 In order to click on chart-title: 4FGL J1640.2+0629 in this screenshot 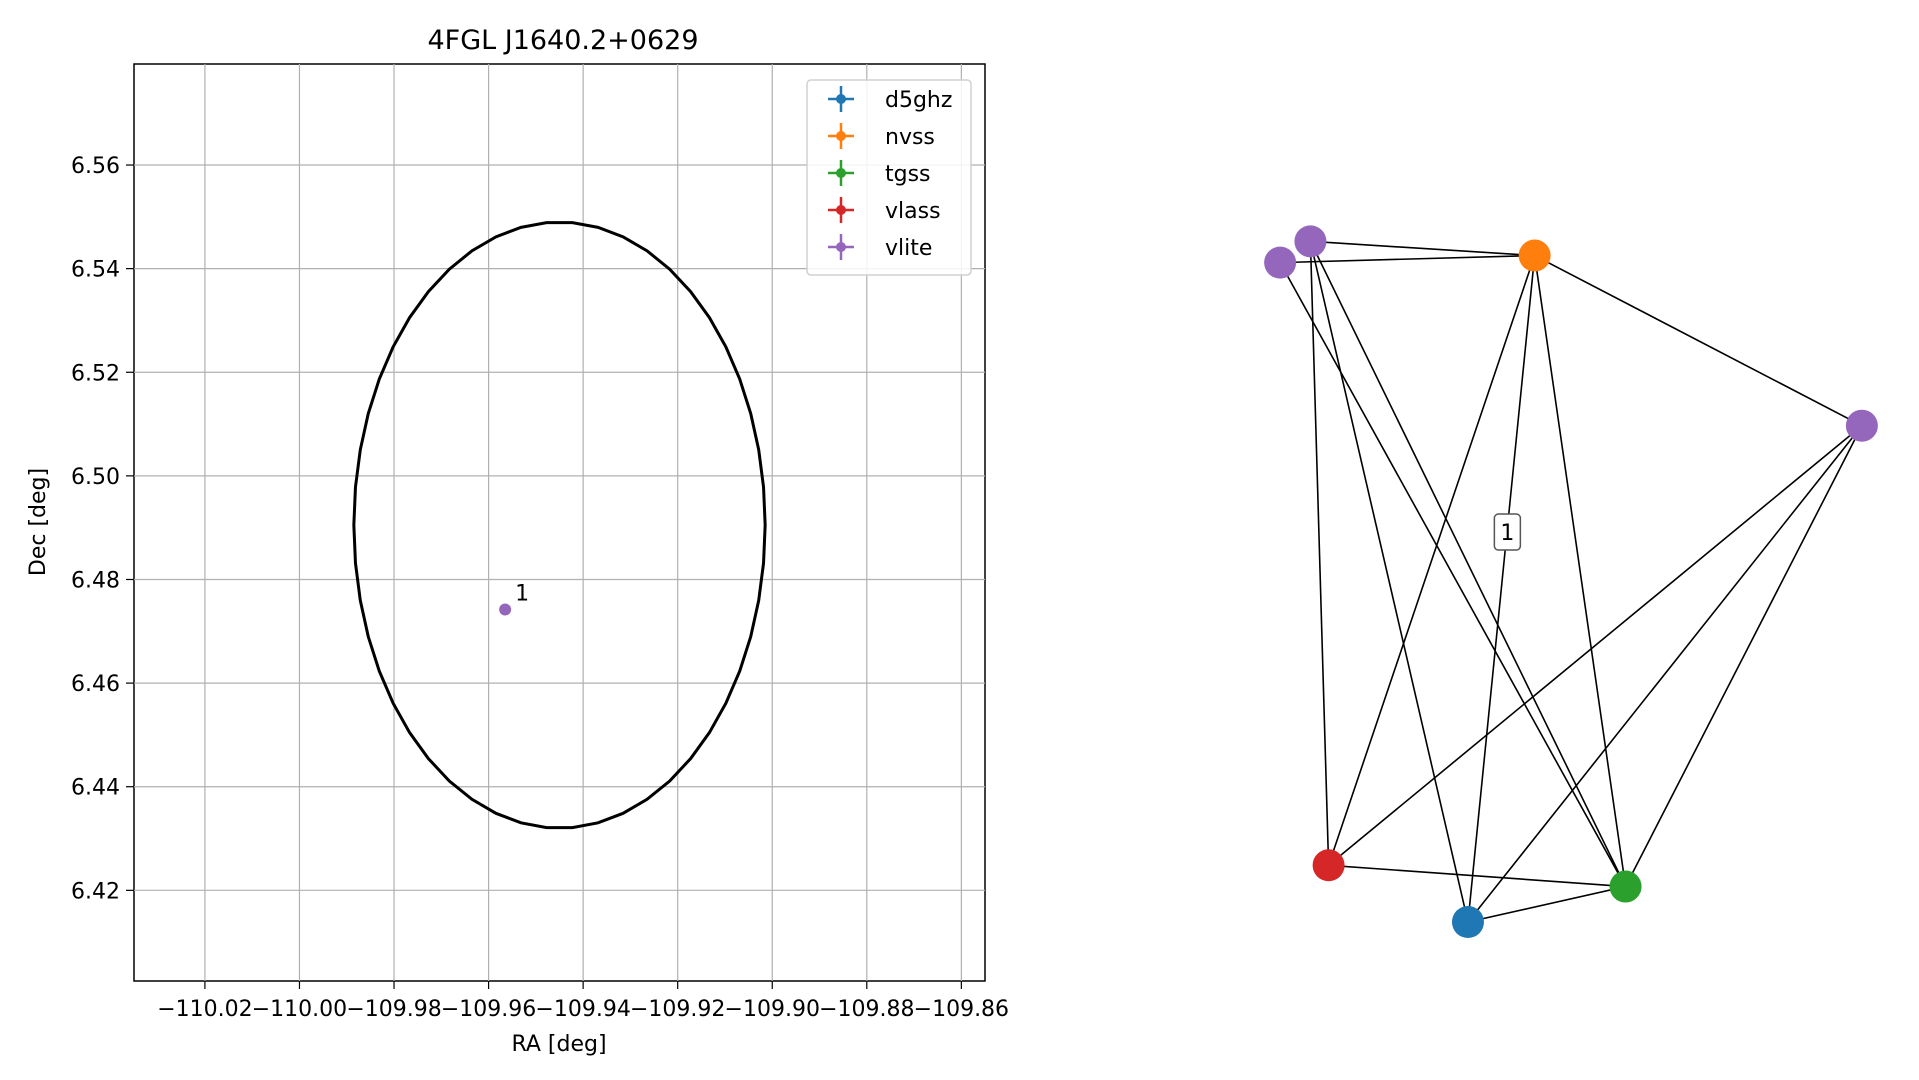, I will do `click(562, 40)`.